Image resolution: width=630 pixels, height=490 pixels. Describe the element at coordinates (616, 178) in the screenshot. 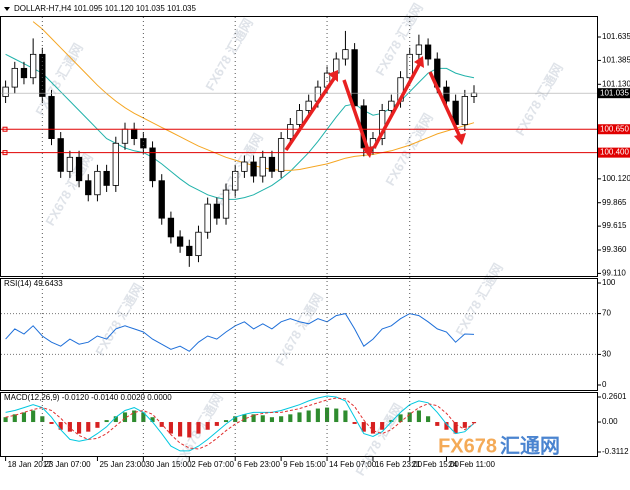

I see `y-tick-label: 100.120` at that location.